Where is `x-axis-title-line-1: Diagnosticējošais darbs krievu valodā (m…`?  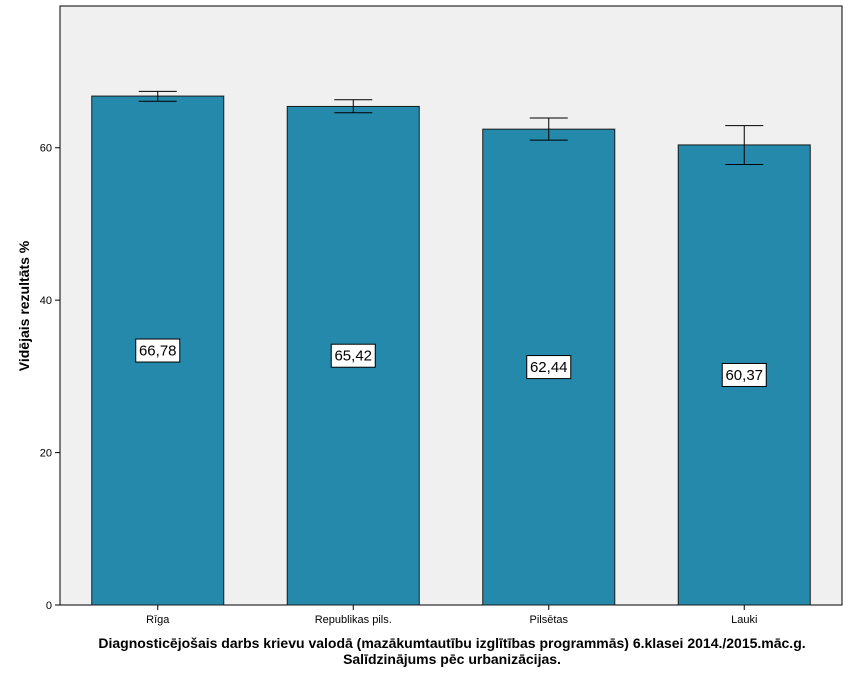 x-axis-title-line-1: Diagnosticējošais darbs krievu valodā (m… is located at coordinates (451, 643).